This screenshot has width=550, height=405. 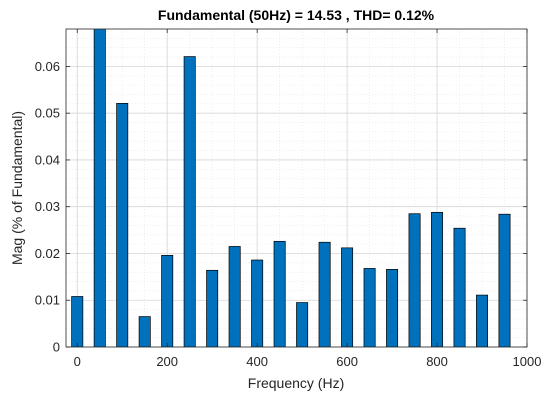 What do you see at coordinates (167, 361) in the screenshot?
I see `x-tick-label: 200` at bounding box center [167, 361].